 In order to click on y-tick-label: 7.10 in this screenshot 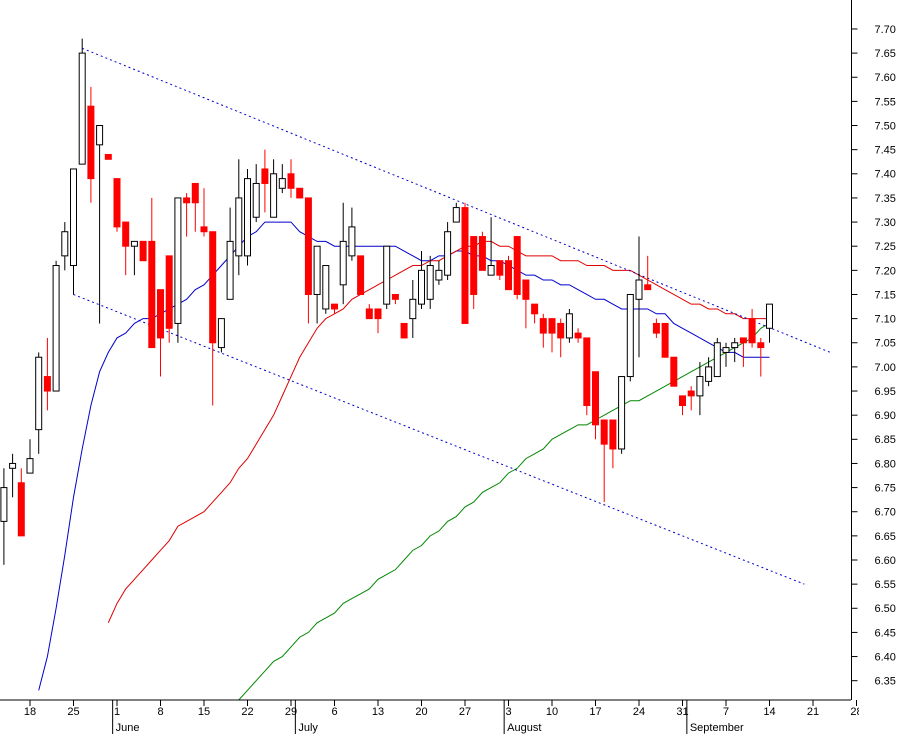, I will do `click(885, 320)`.